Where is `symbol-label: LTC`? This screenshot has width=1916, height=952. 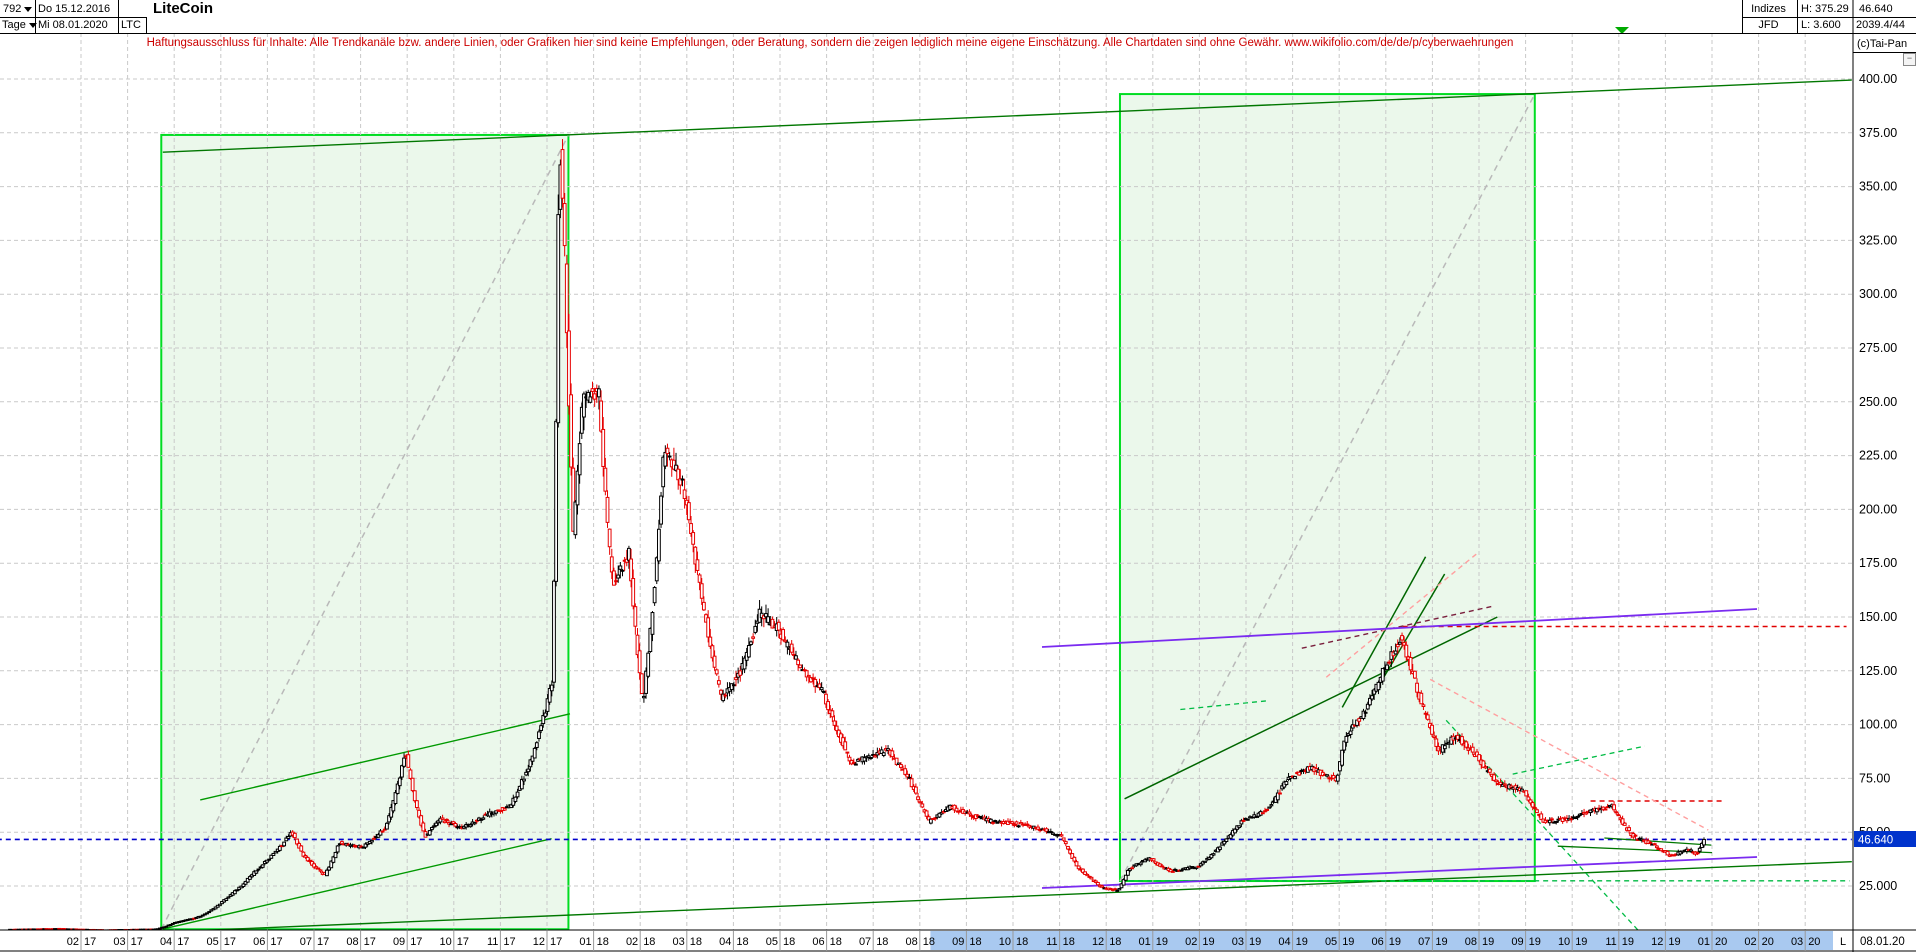 symbol-label: LTC is located at coordinates (131, 25).